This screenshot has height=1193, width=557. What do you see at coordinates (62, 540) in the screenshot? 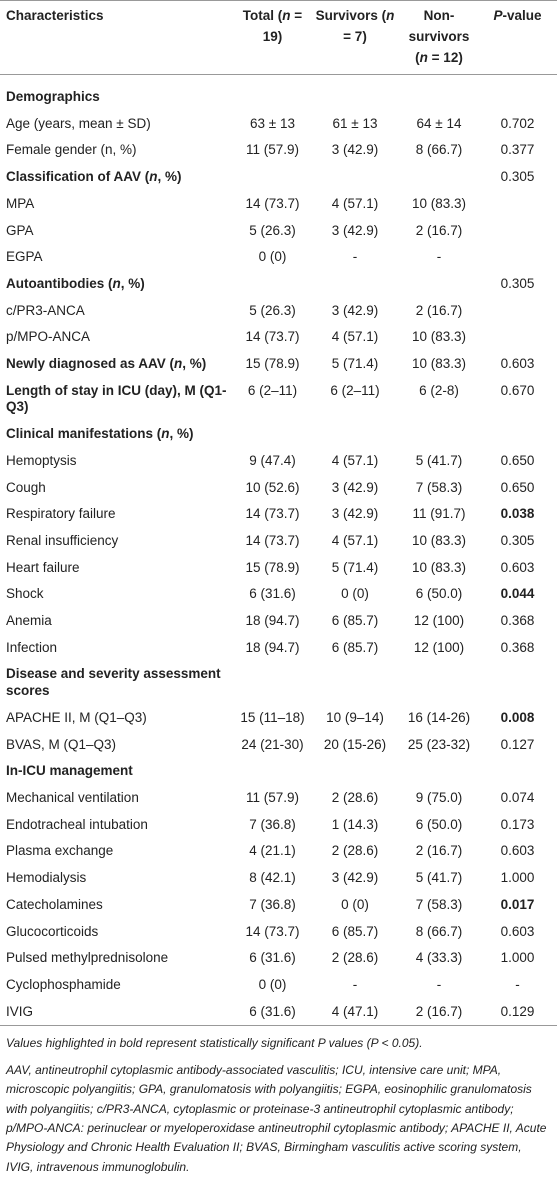
I see `text: Renal insufficiency` at bounding box center [62, 540].